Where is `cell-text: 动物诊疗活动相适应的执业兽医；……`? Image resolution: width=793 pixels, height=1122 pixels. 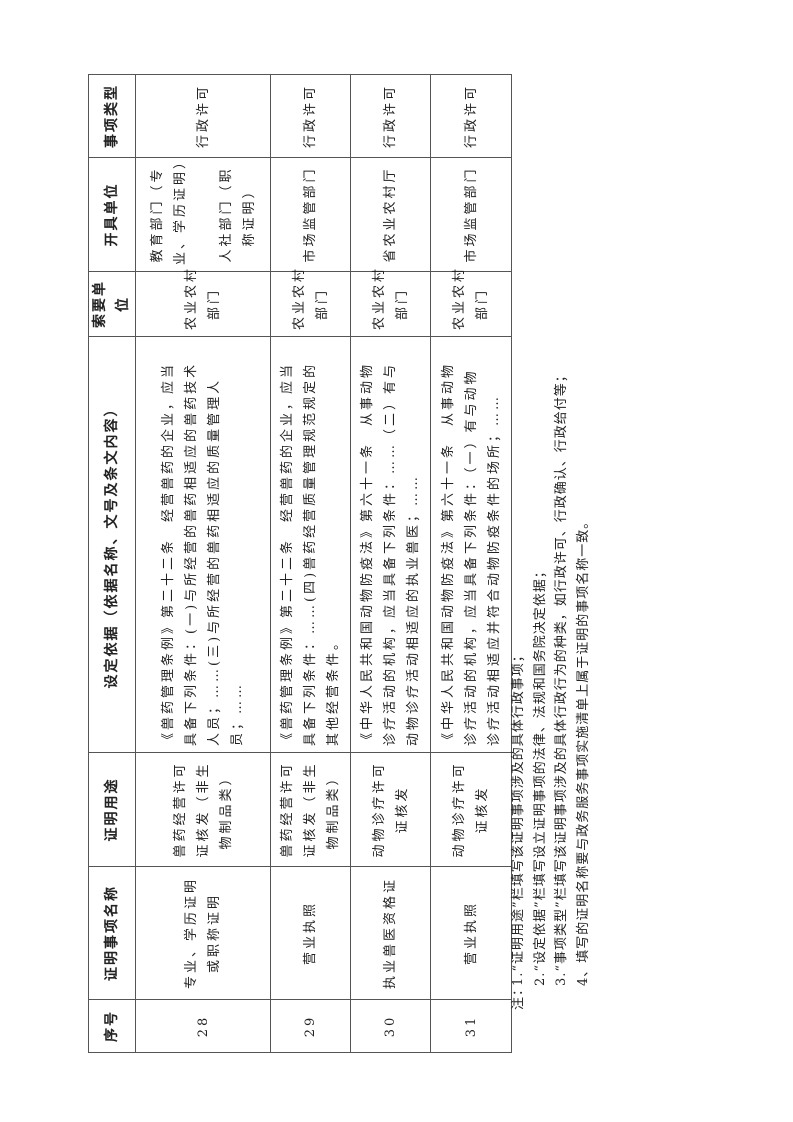 cell-text: 动物诊疗活动相适应的执业兽医；…… is located at coordinates (413, 609).